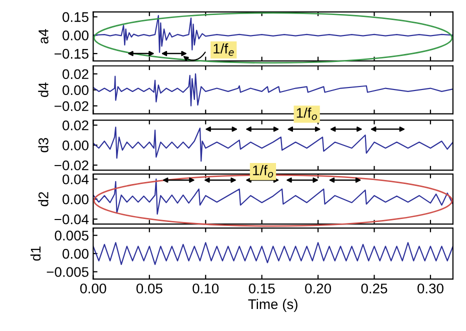 The image size is (466, 331). I want to click on y-axis-title: d4, so click(43, 90).